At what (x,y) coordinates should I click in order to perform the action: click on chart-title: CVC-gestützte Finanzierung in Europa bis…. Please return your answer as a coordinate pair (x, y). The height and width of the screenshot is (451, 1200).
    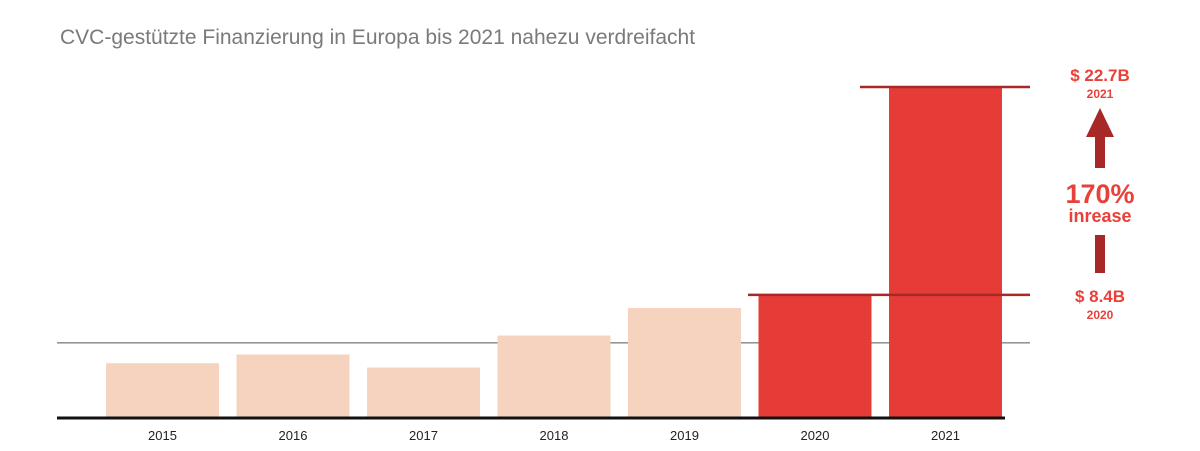
    Looking at the image, I should click on (377, 37).